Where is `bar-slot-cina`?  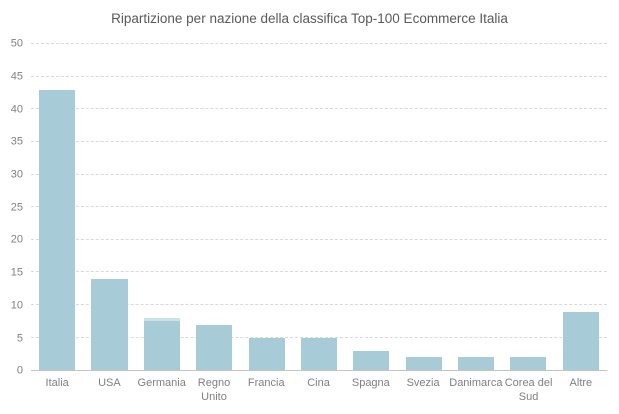
bar-slot-cina is located at coordinates (319, 207).